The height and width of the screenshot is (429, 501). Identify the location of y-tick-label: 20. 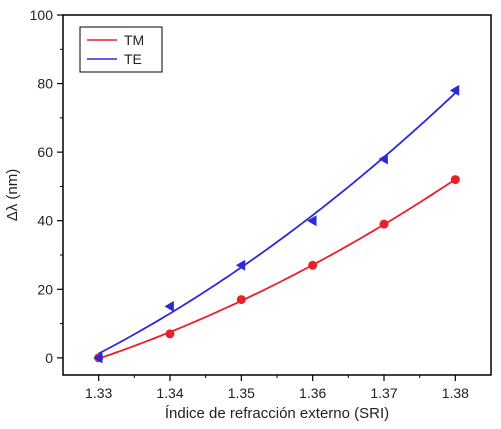
(45, 289).